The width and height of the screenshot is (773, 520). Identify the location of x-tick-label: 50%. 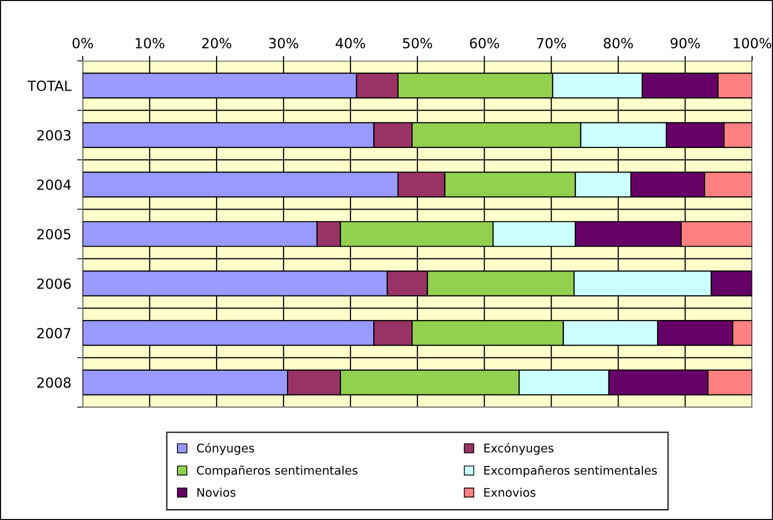
(417, 43).